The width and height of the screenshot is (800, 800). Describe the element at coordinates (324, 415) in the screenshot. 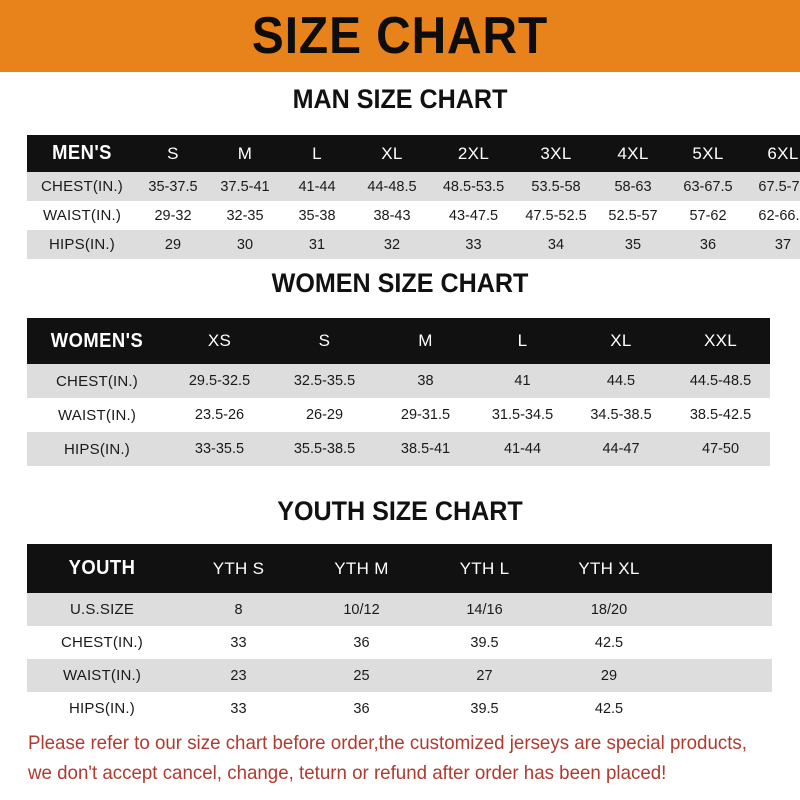

I see `women-r1-c1: 26-29` at that location.